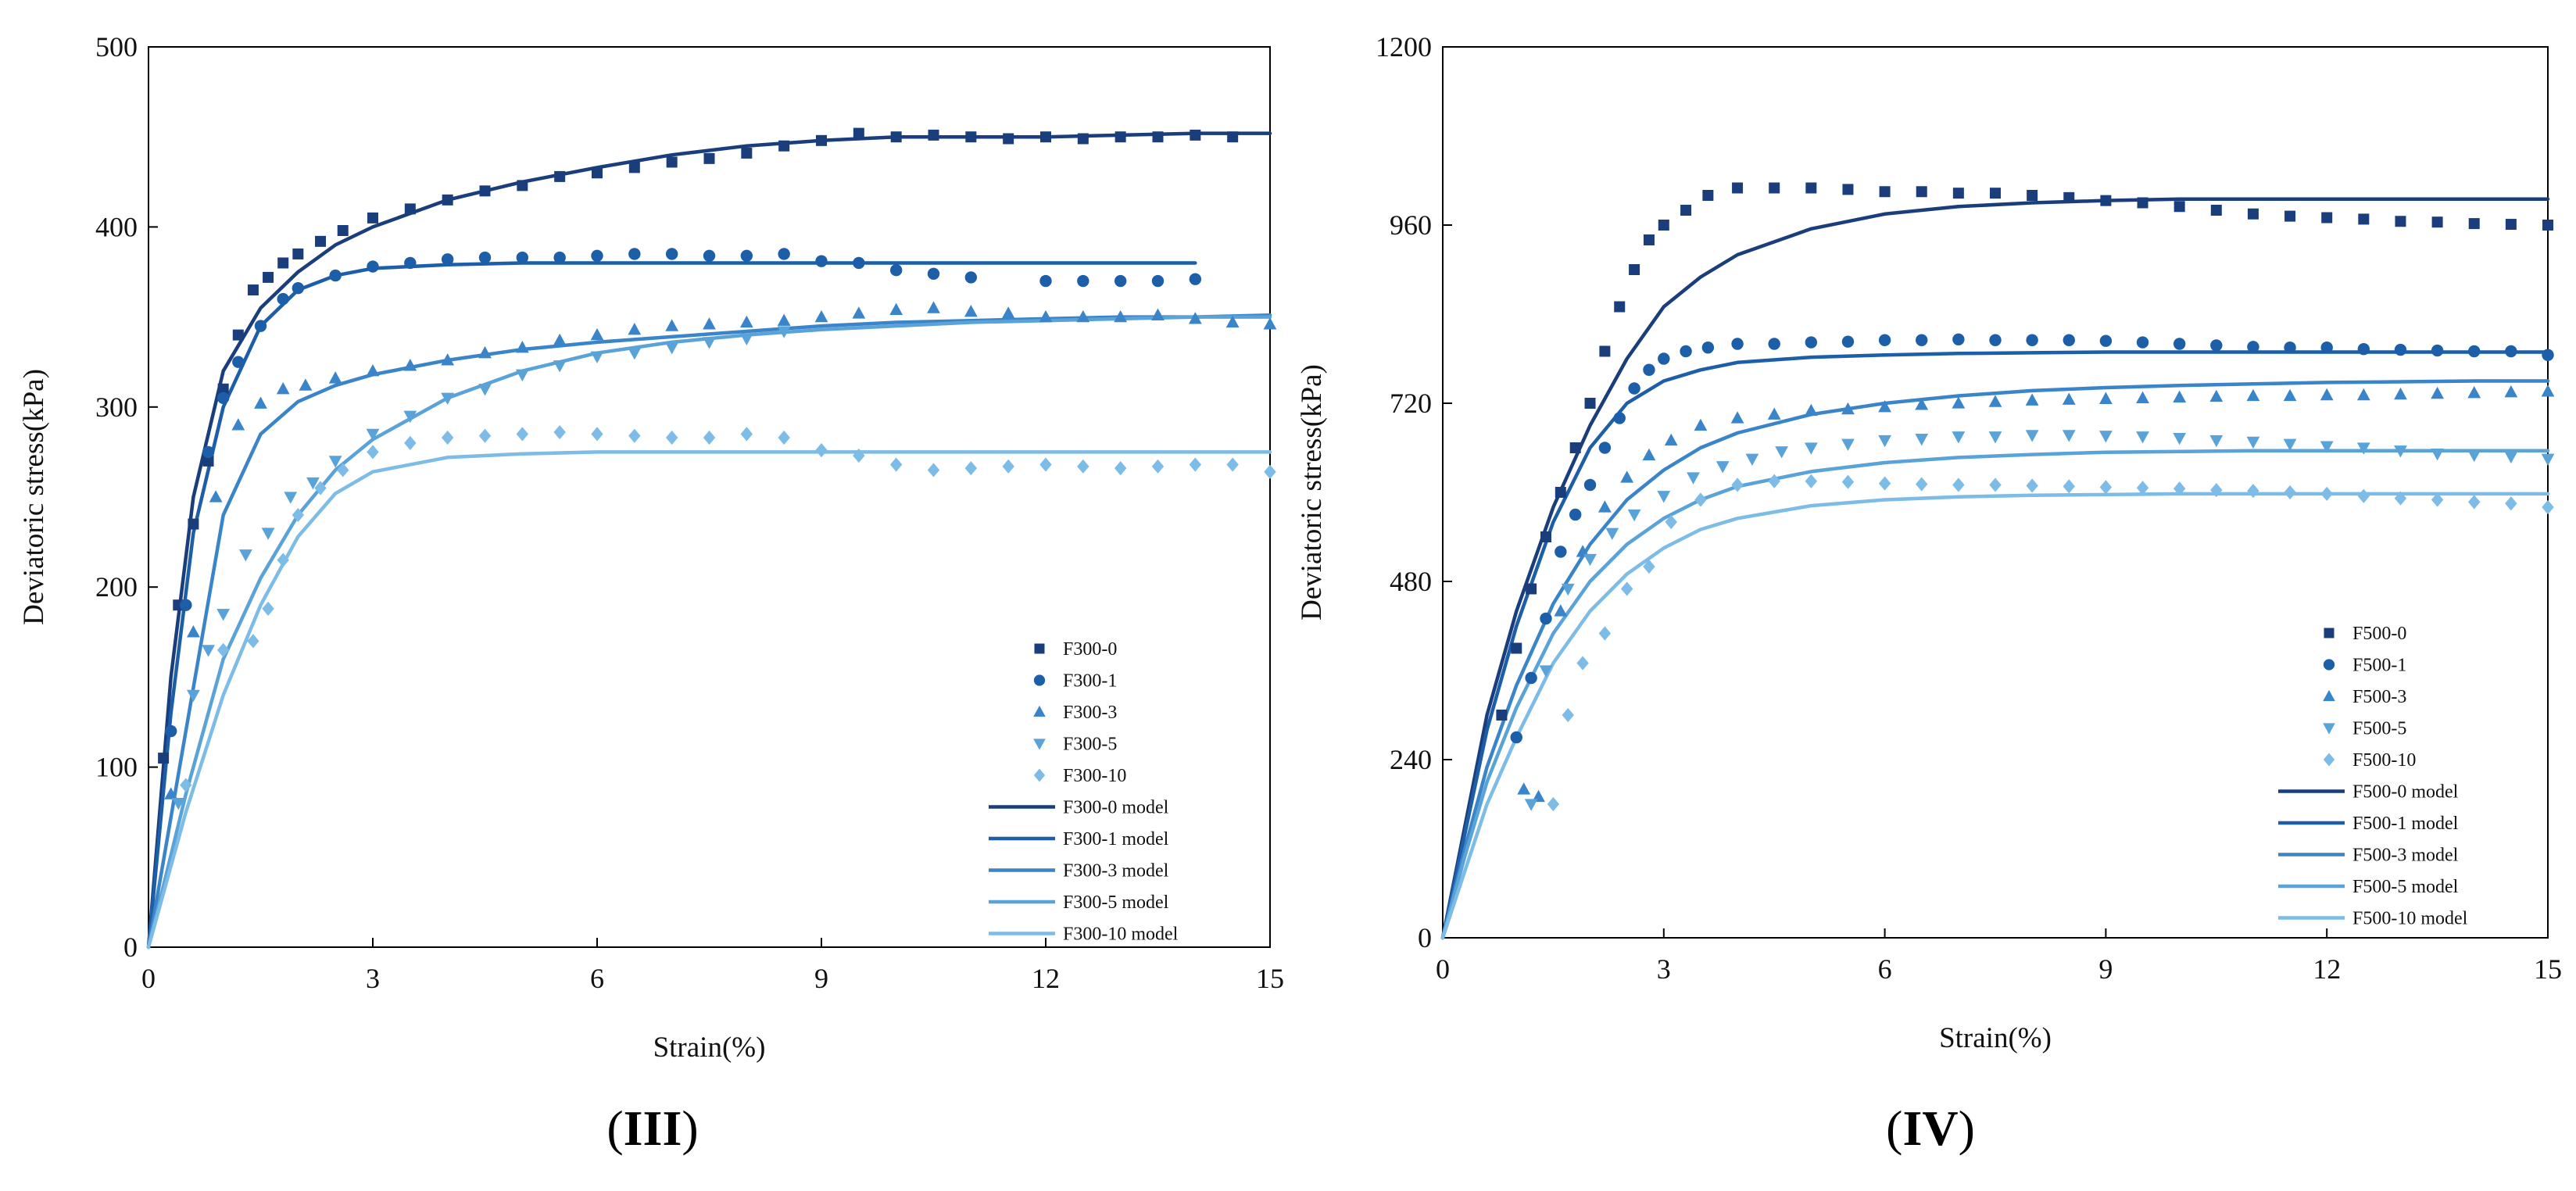 This screenshot has height=1191, width=2576. I want to click on legend-label: F500-3, so click(2379, 697).